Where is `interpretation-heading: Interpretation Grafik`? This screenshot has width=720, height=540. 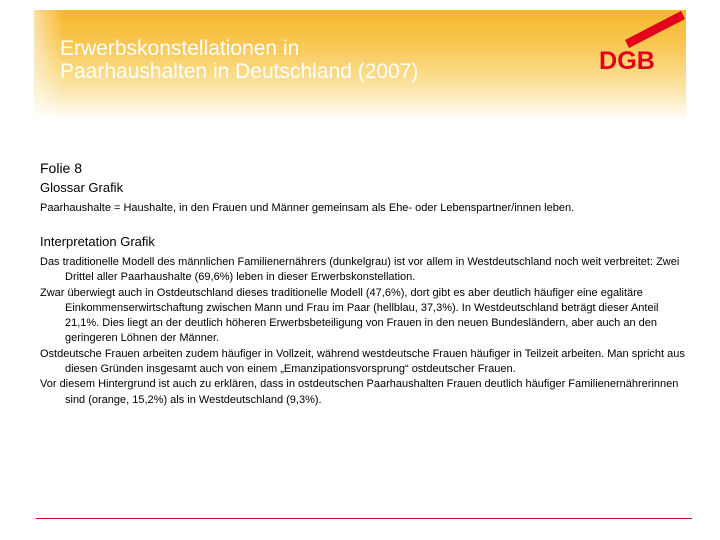
interpretation-heading: Interpretation Grafik is located at coordinates (97, 241).